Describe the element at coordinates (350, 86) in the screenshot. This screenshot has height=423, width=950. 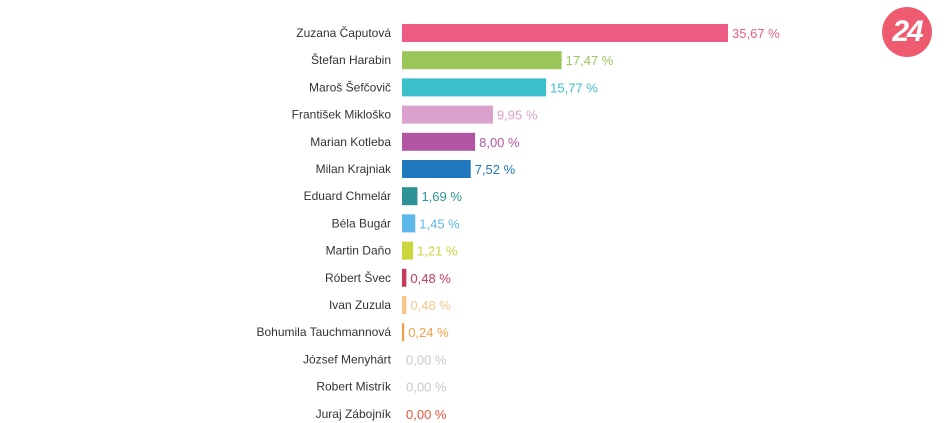
I see `category-label: Maroš Šefčovič` at that location.